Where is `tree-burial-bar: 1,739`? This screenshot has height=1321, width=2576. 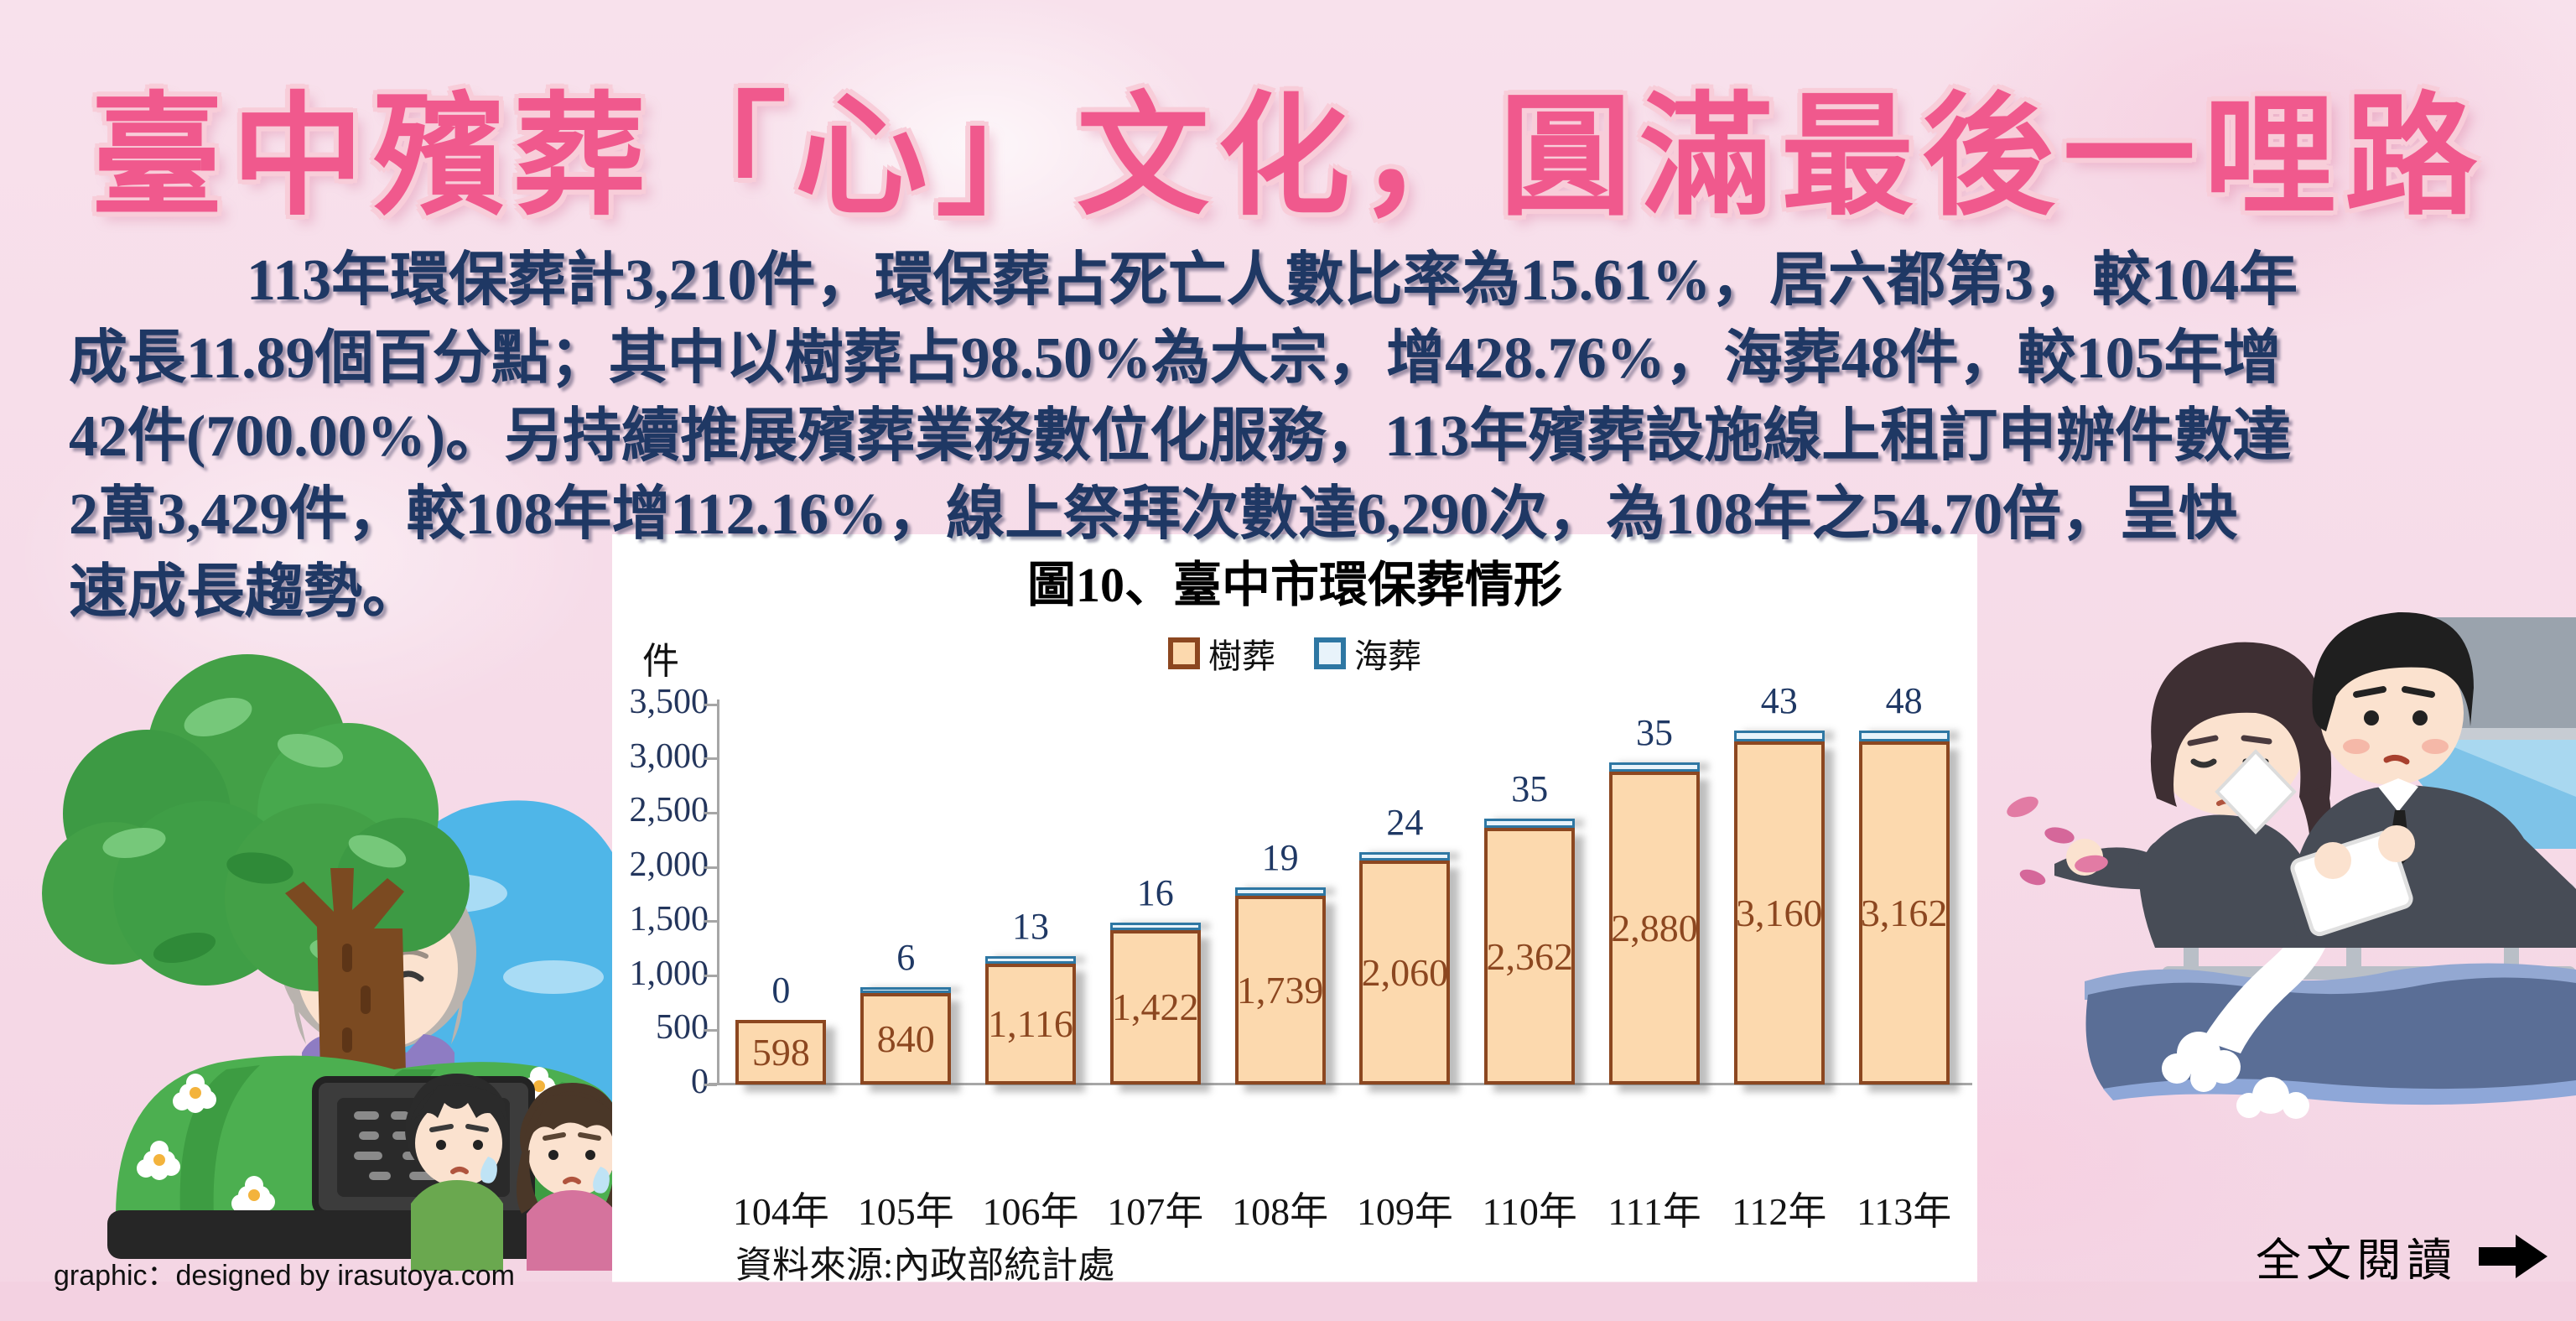 tree-burial-bar: 1,739 is located at coordinates (1280, 989).